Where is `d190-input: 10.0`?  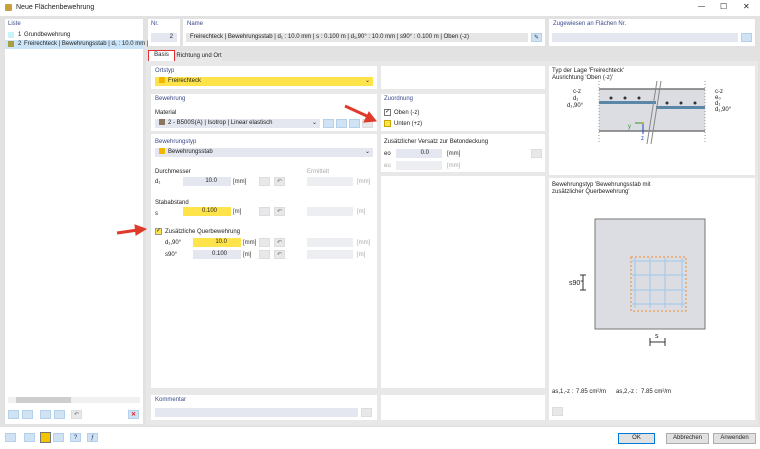
d190-input: 10.0 is located at coordinates (217, 242).